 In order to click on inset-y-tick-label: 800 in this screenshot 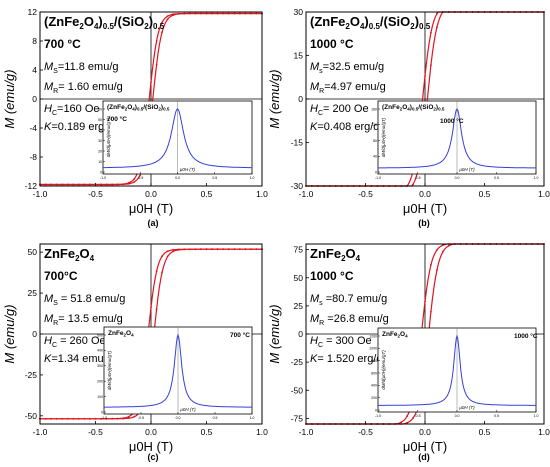, I will do `click(374, 361)`.